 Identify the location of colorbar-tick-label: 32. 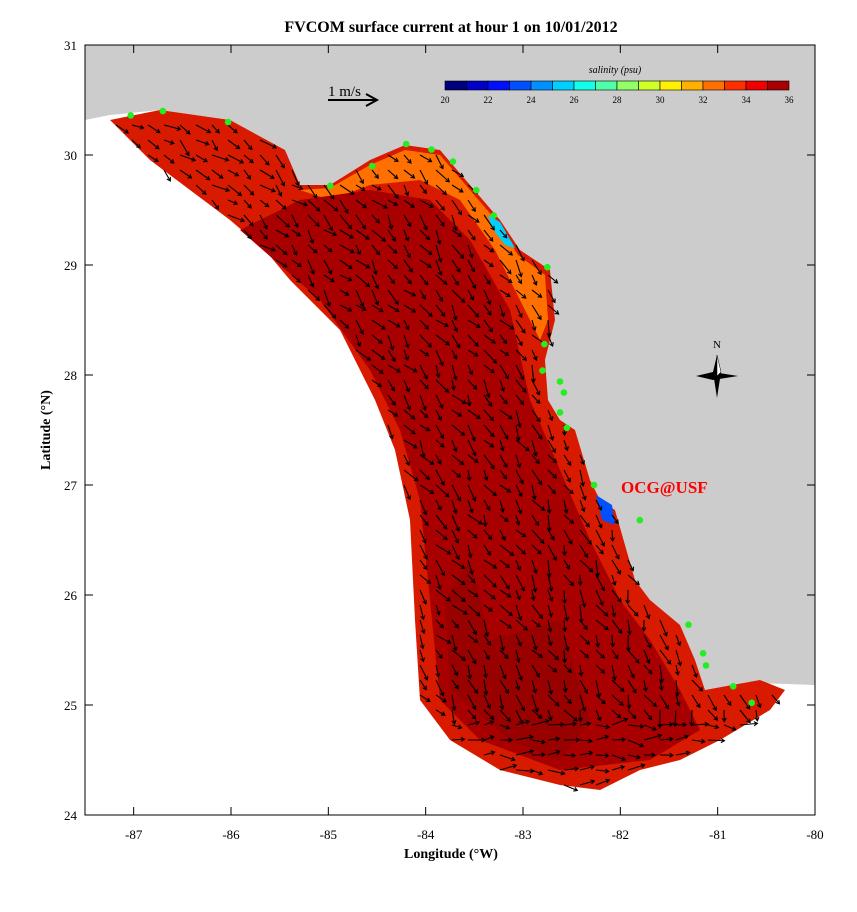
(703, 100).